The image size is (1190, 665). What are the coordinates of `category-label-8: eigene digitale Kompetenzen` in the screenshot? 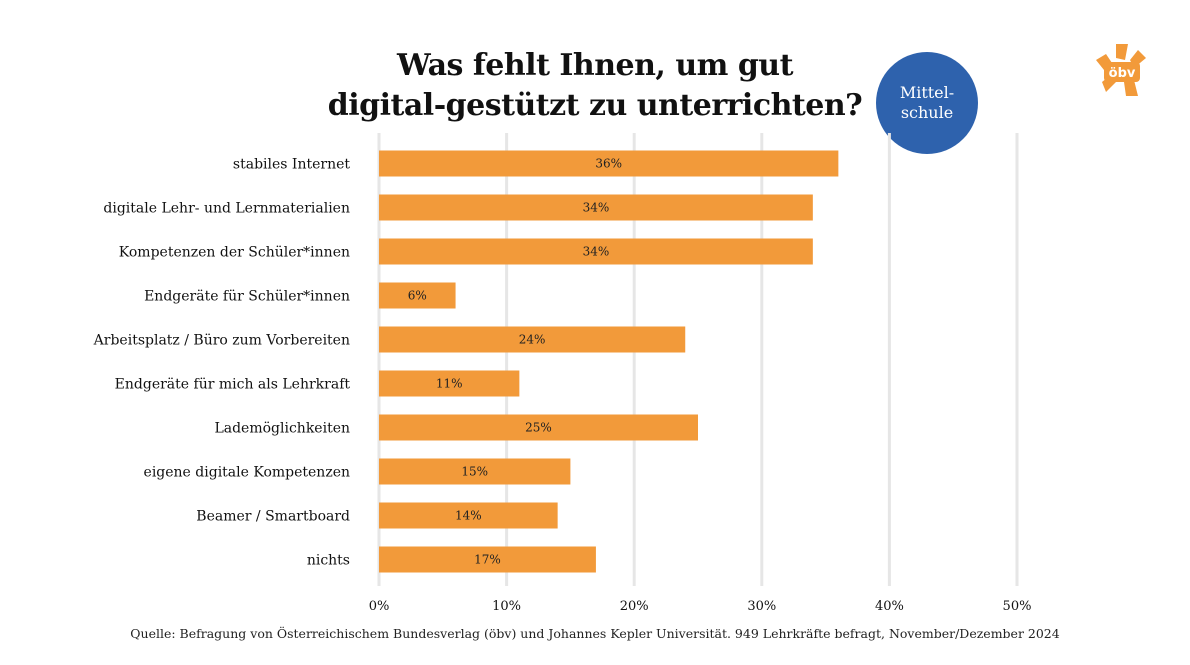 It's located at (247, 473).